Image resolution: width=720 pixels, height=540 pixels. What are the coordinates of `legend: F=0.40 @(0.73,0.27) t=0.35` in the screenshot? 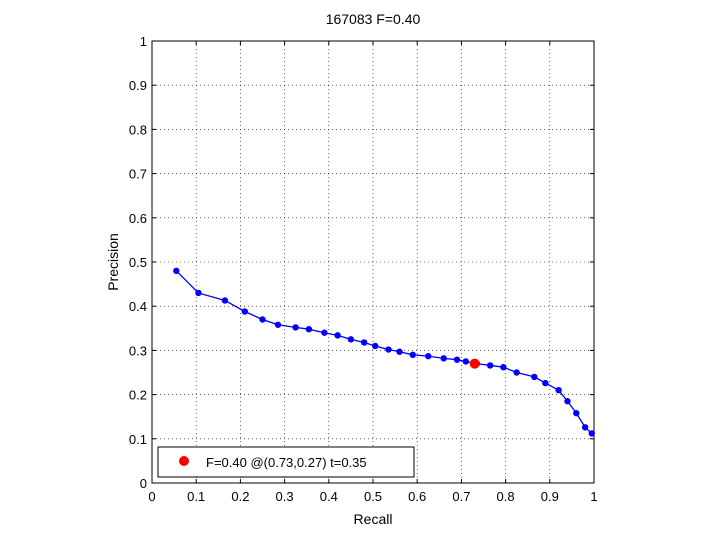 It's located at (286, 462).